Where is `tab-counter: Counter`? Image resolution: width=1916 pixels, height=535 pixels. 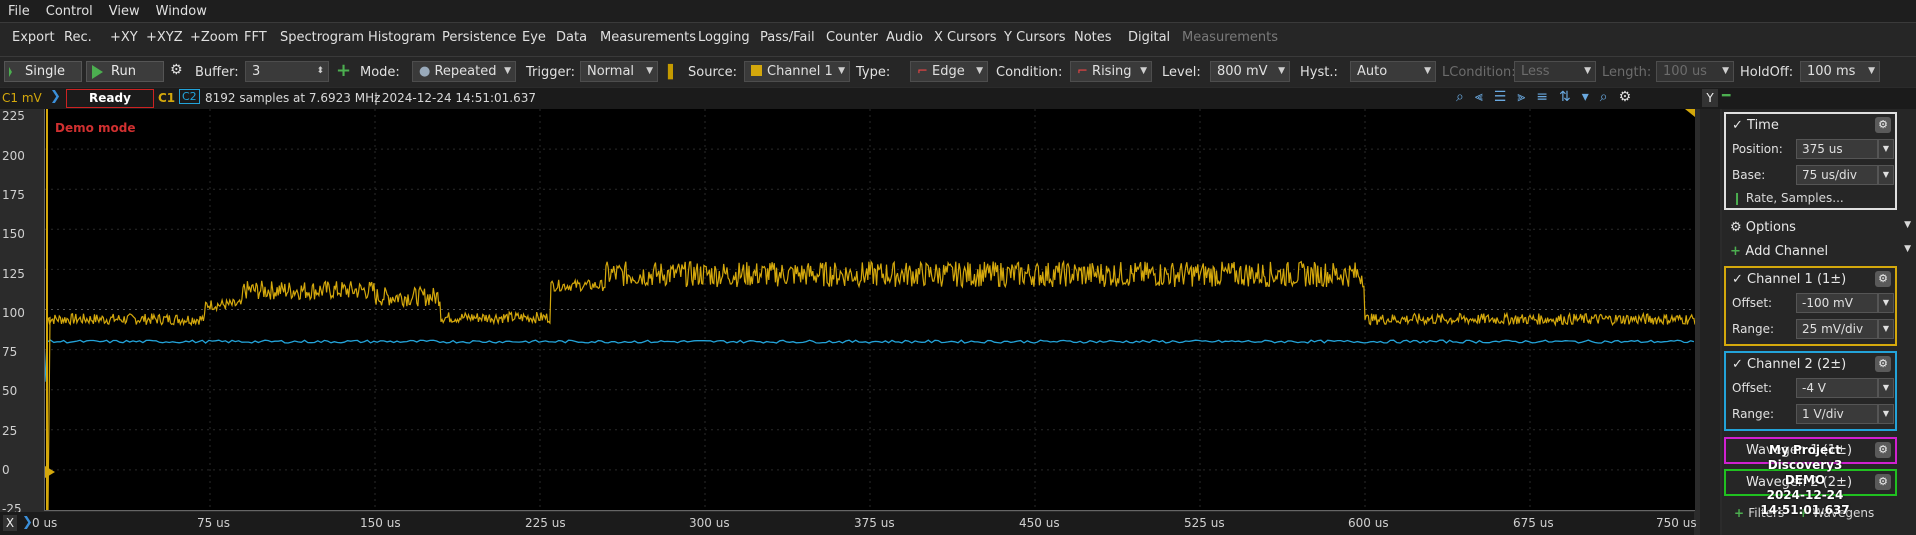 tab-counter: Counter is located at coordinates (852, 37).